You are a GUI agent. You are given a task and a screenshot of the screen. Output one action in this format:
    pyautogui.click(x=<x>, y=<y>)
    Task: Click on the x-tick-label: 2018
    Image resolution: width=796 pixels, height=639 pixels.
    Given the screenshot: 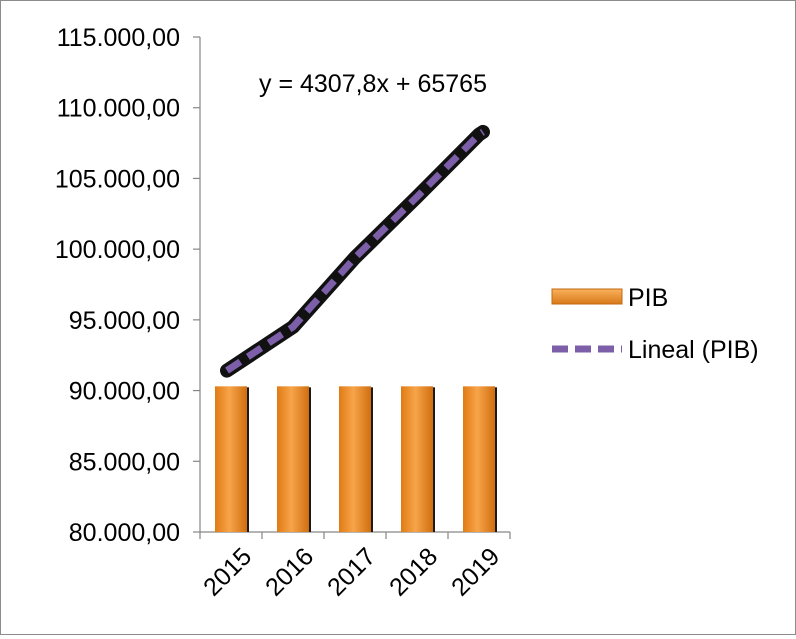 What is the action you would take?
    pyautogui.click(x=413, y=571)
    